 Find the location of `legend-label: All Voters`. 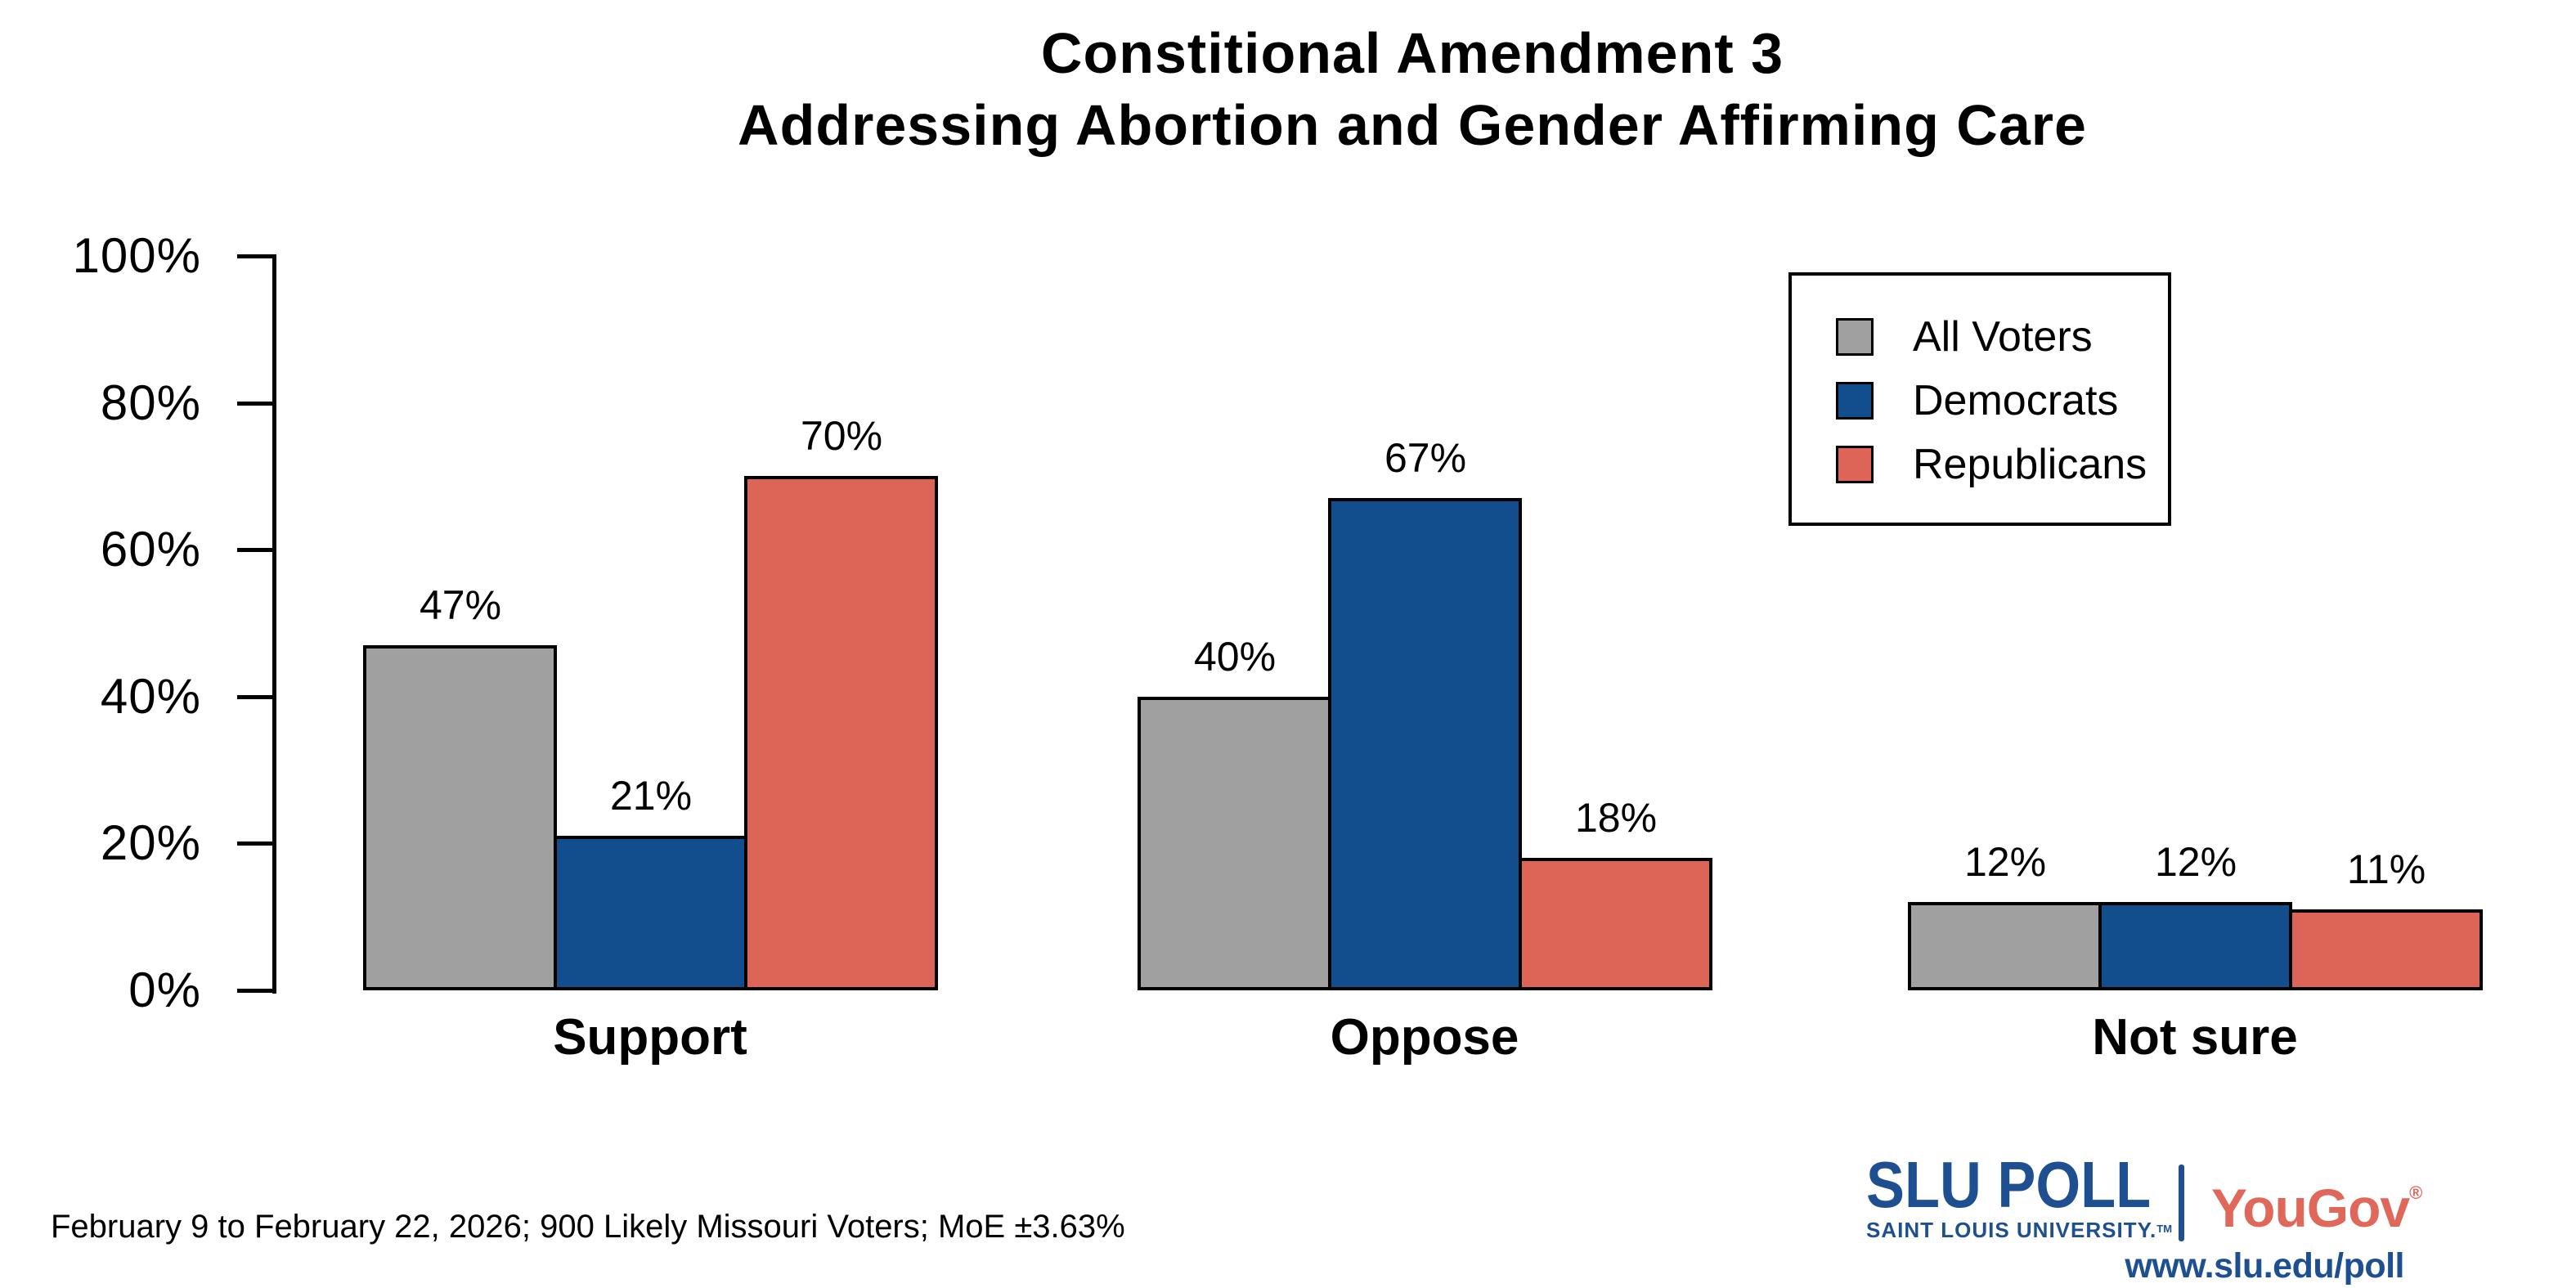

legend-label: All Voters is located at coordinates (2003, 337).